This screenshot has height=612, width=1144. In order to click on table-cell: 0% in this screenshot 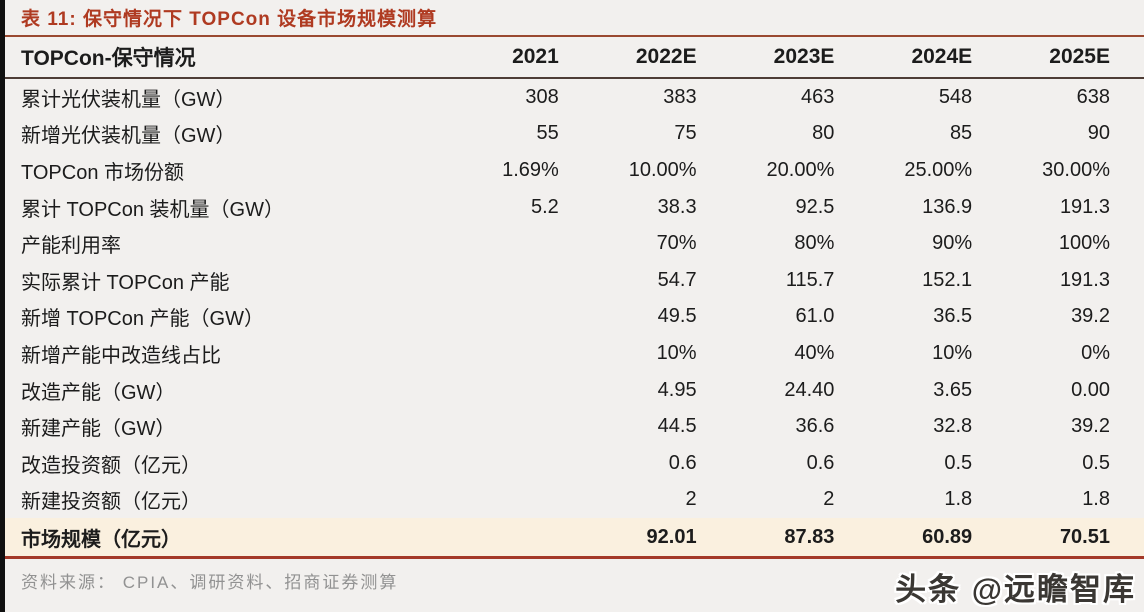, I will do `click(1095, 352)`.